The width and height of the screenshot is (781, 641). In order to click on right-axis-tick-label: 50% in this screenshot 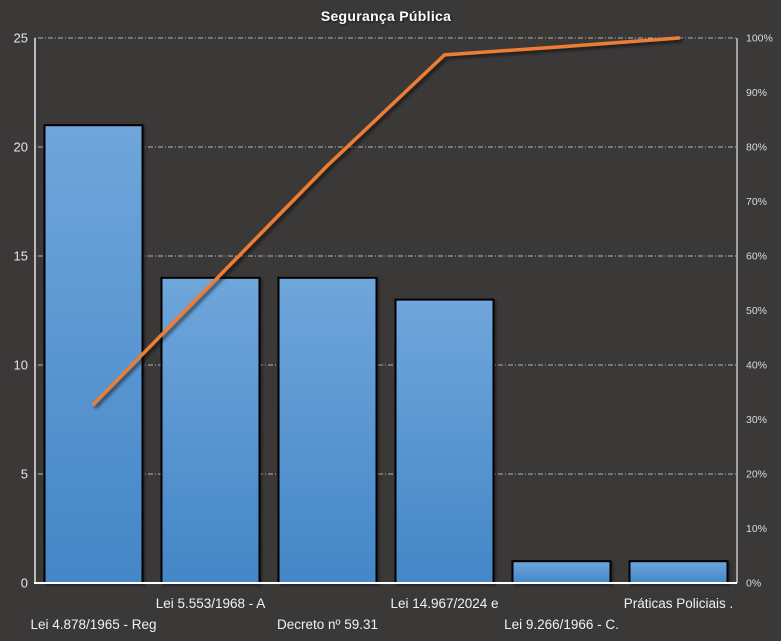, I will do `click(756, 311)`.